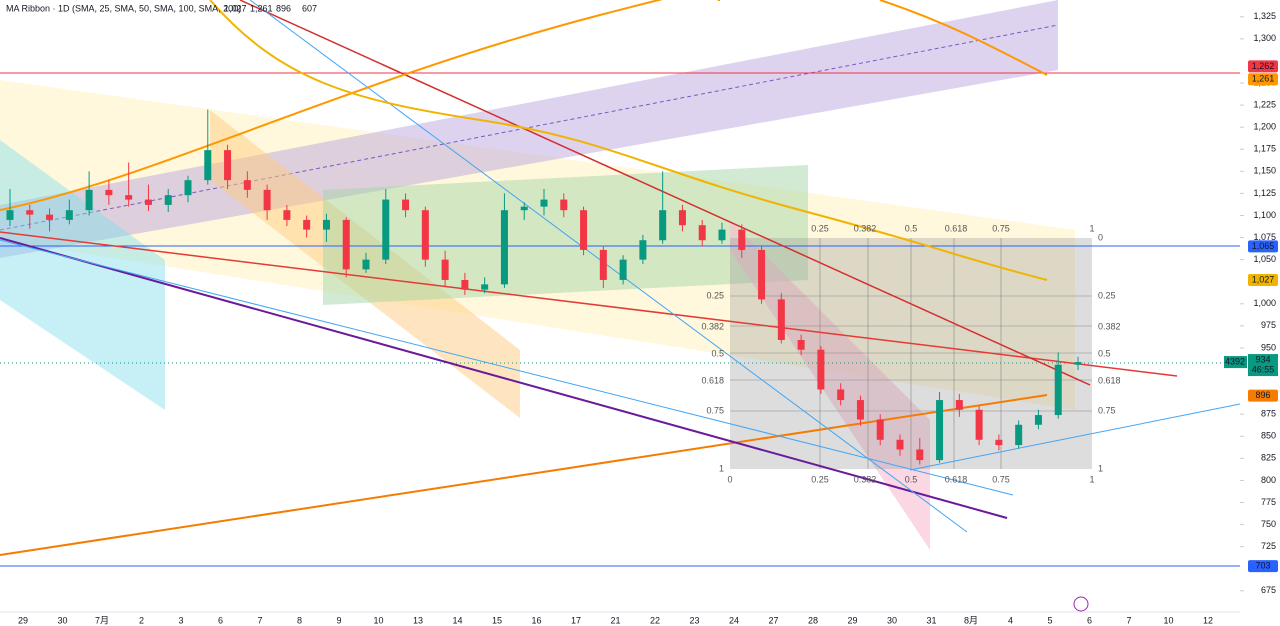  Describe the element at coordinates (1268, 480) in the screenshot. I see `y-tick-label: 800` at that location.